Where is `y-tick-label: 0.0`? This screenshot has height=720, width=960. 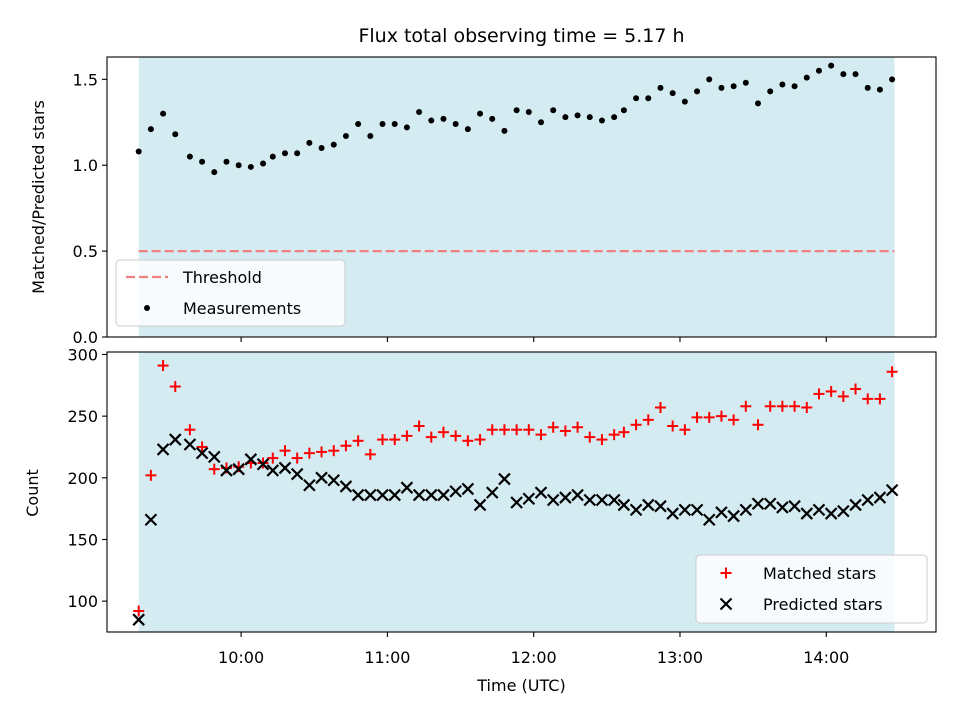
y-tick-label: 0.0 is located at coordinates (85, 337).